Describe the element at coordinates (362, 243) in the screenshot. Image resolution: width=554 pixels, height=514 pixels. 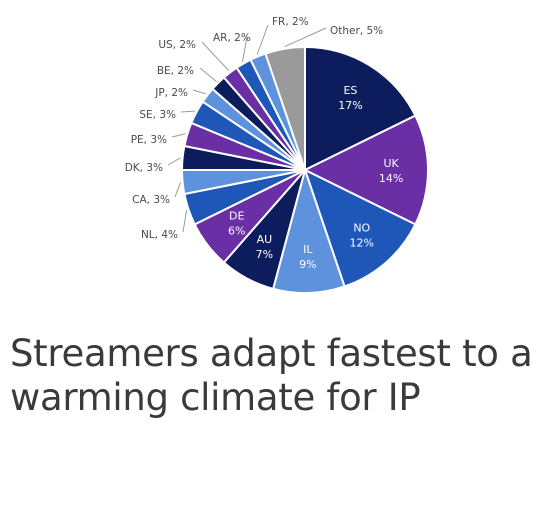
I see `slice-value-no: 12%` at that location.